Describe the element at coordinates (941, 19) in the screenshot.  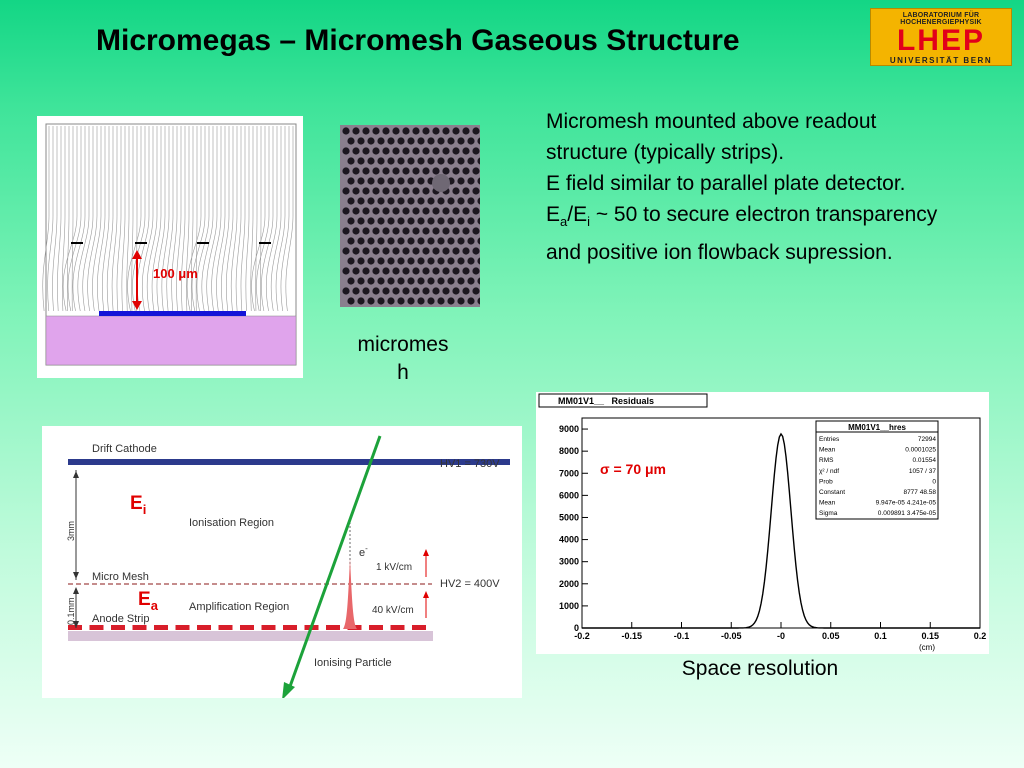
I see `logo-top-text: LABORATORIUM FÜR HOCHENERGIEPHYSIK` at that location.